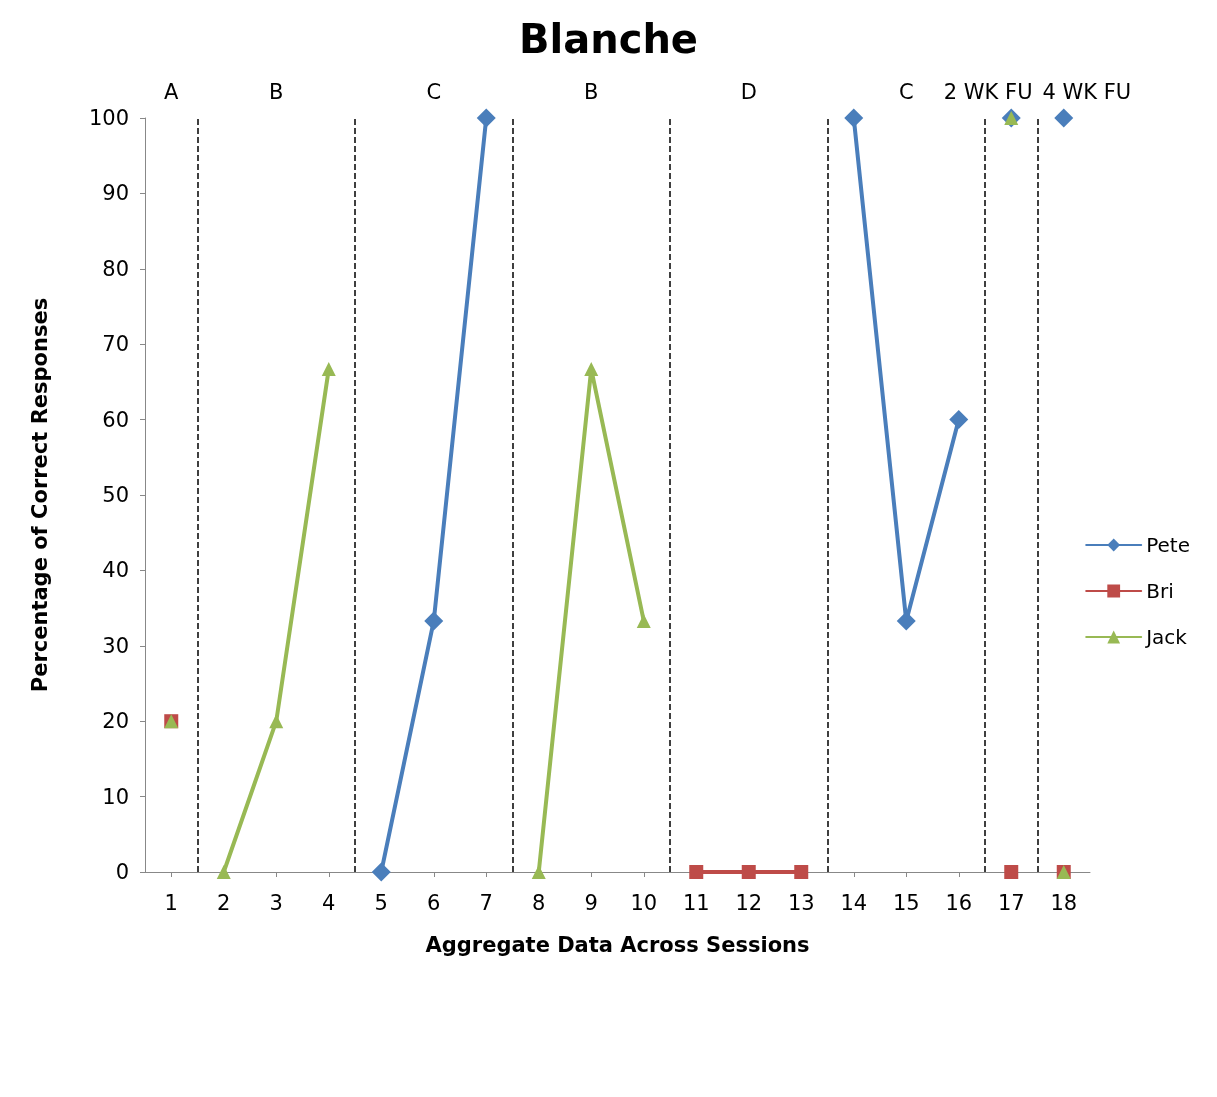 Image resolution: width=1217 pixels, height=1097 pixels. I want to click on y-tick-label: 50, so click(115, 495).